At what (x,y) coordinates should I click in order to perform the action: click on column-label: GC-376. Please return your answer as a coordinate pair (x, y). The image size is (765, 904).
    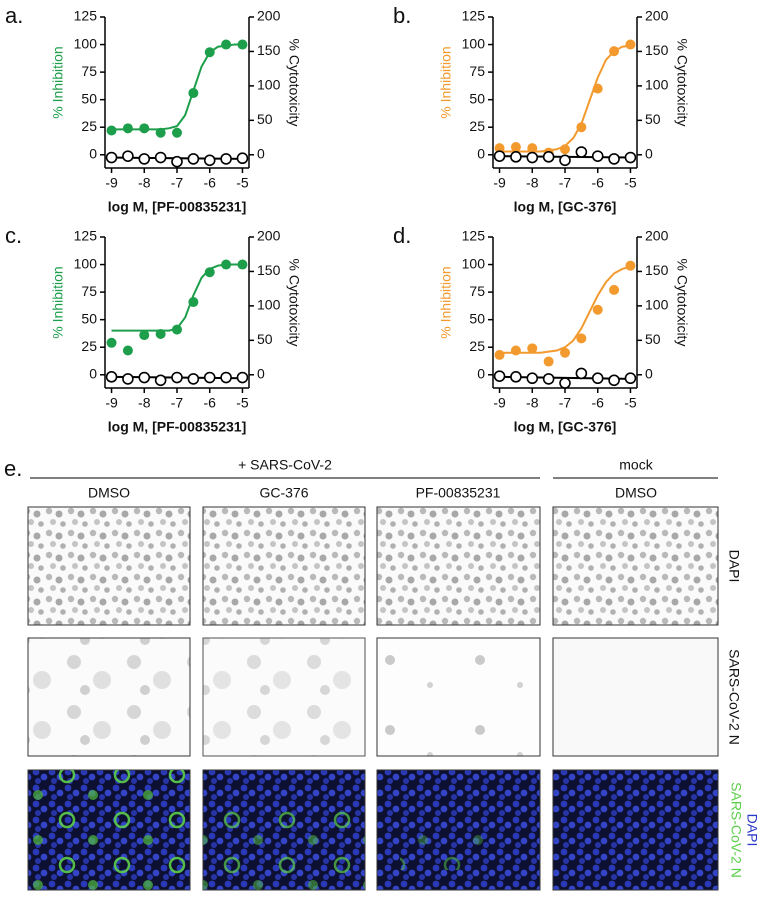
    Looking at the image, I should click on (283, 493).